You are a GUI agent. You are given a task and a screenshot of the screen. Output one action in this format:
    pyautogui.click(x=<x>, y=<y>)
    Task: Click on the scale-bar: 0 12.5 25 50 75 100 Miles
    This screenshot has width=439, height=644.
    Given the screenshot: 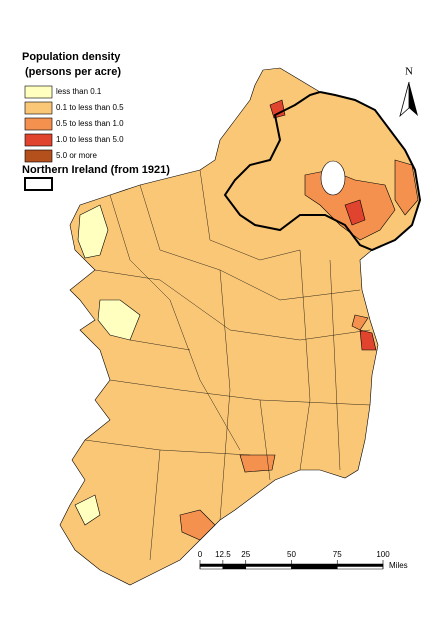 What is the action you would take?
    pyautogui.click(x=303, y=560)
    